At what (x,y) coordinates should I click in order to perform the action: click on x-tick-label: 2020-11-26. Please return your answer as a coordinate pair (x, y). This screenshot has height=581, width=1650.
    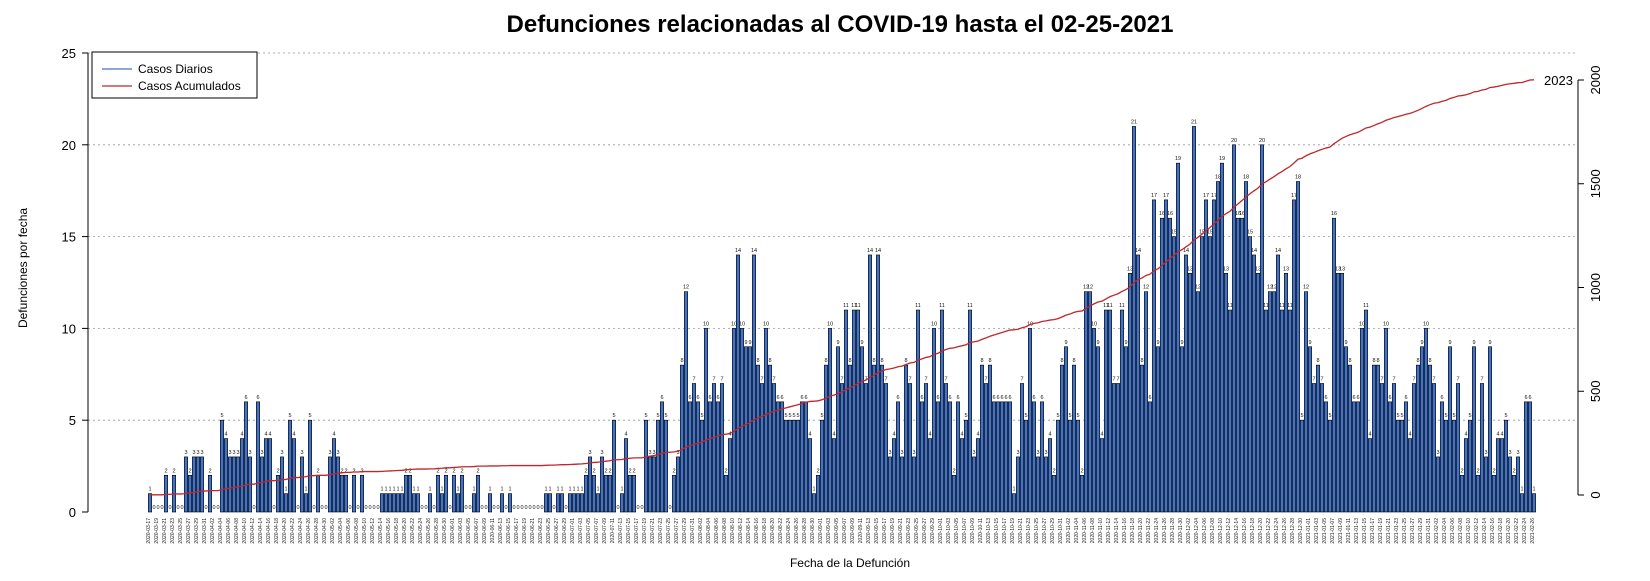
    Looking at the image, I should click on (1165, 530).